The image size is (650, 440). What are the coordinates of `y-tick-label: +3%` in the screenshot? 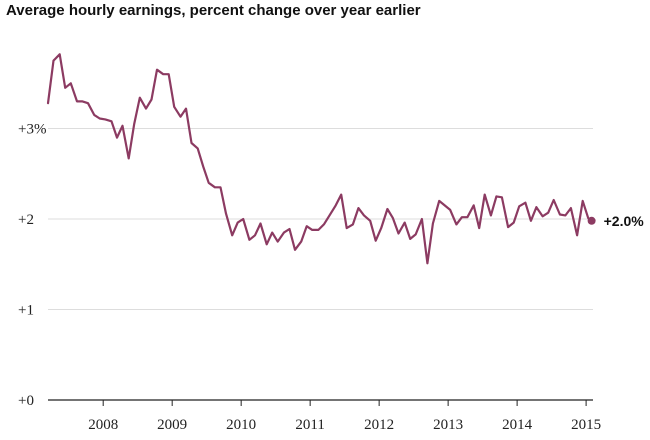 It's located at (32, 130).